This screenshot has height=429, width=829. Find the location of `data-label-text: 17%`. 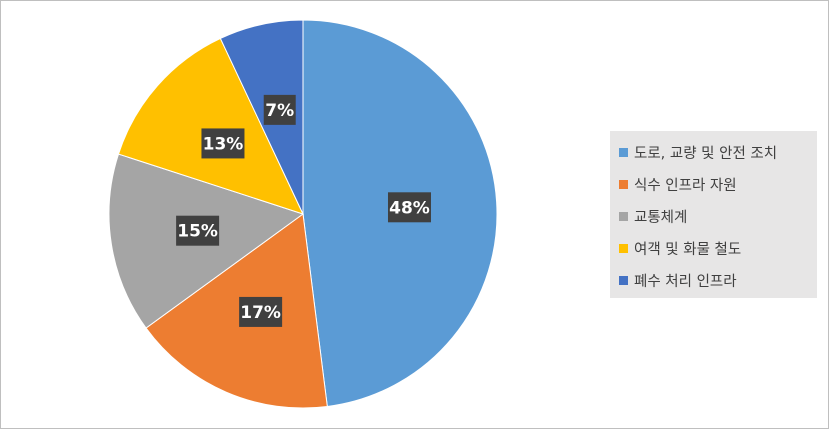

data-label-text: 17% is located at coordinates (260, 313).